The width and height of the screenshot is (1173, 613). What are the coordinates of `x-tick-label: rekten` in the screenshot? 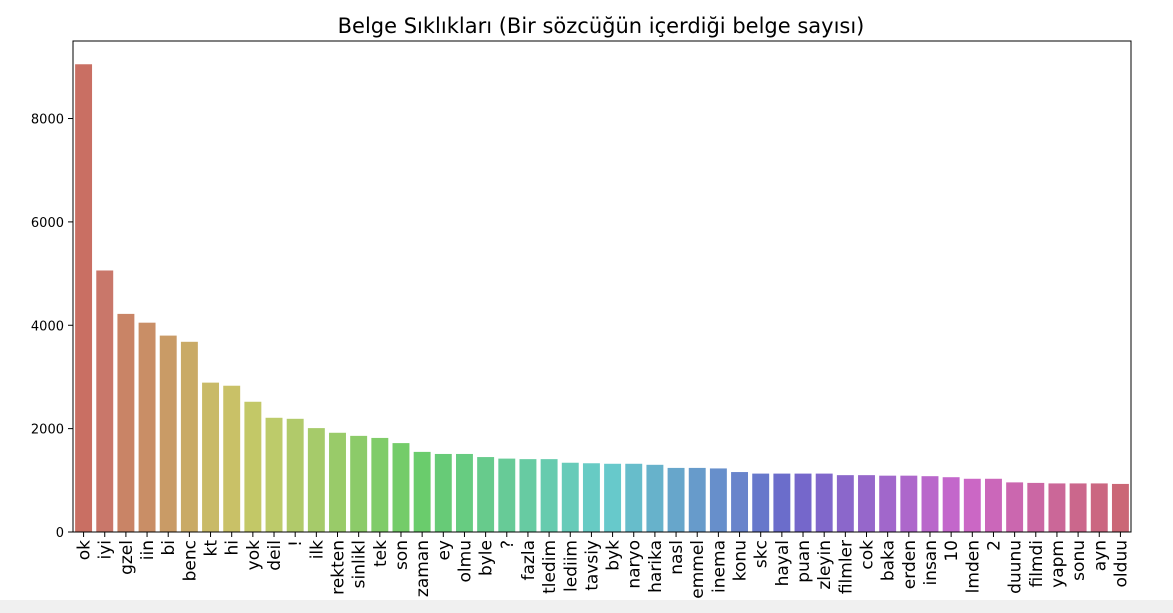 It's located at (339, 567).